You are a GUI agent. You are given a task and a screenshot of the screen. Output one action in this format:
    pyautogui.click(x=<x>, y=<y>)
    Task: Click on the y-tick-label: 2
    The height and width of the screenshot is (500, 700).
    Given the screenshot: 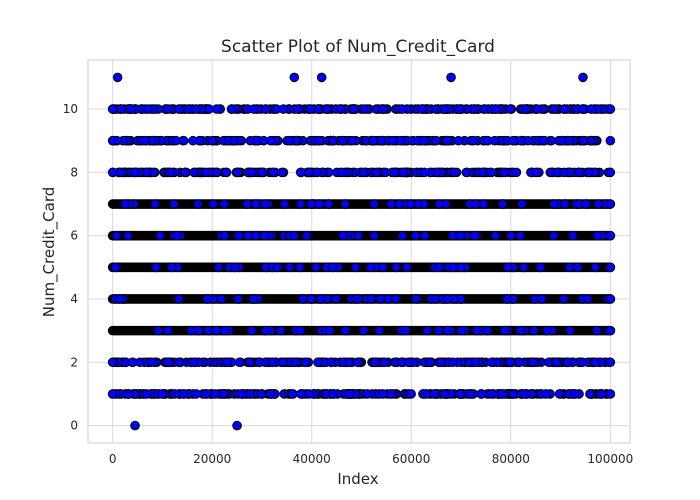 What is the action you would take?
    pyautogui.click(x=74, y=362)
    